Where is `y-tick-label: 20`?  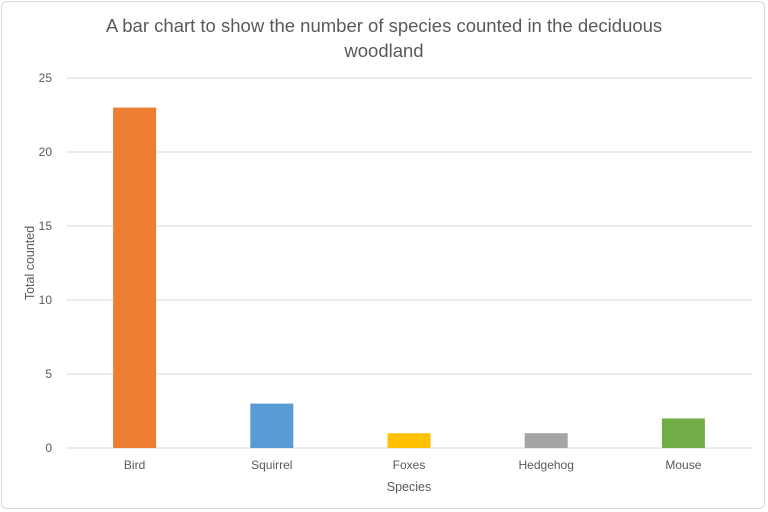
y-tick-label: 20 is located at coordinates (46, 152).